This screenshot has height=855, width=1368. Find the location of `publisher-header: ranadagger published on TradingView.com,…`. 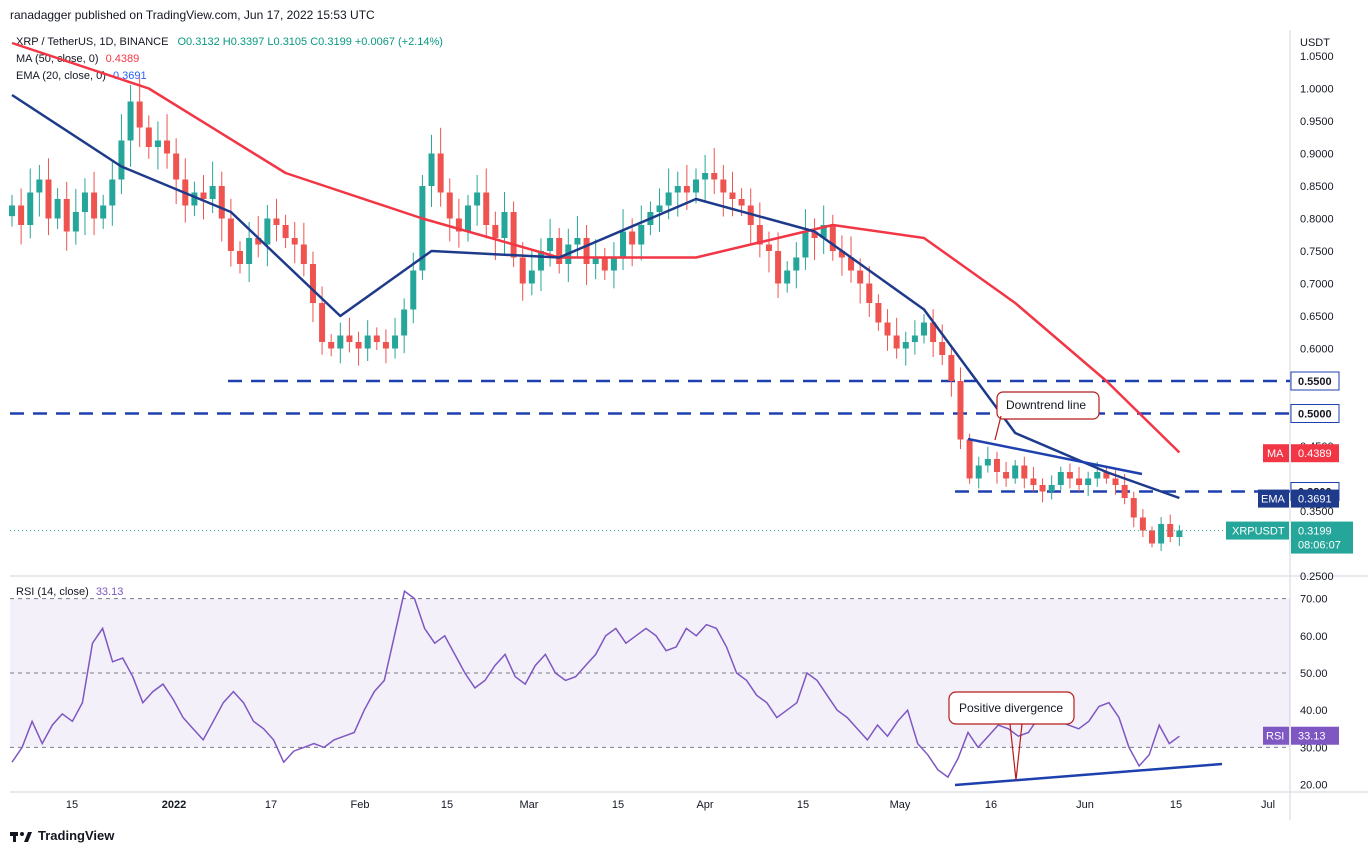

publisher-header: ranadagger published on TradingView.com,… is located at coordinates (192, 15).